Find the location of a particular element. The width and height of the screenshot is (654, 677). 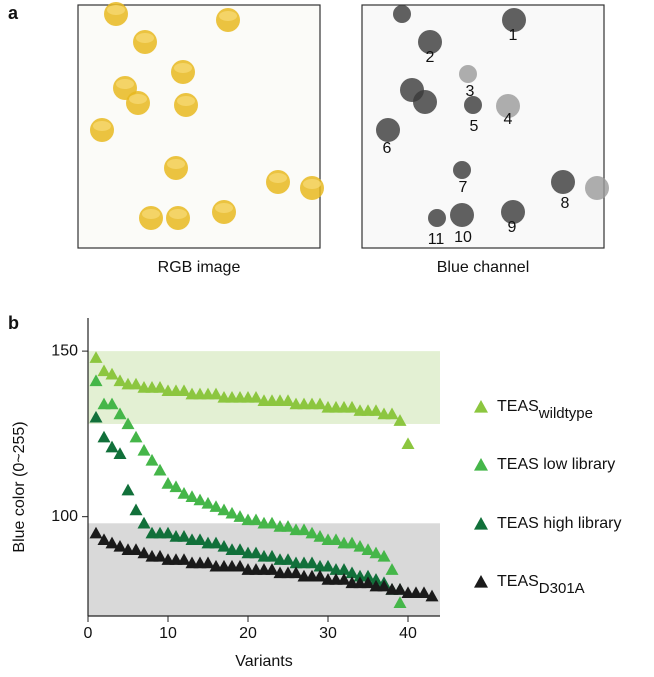

blue-channel-image is located at coordinates (485, 126).